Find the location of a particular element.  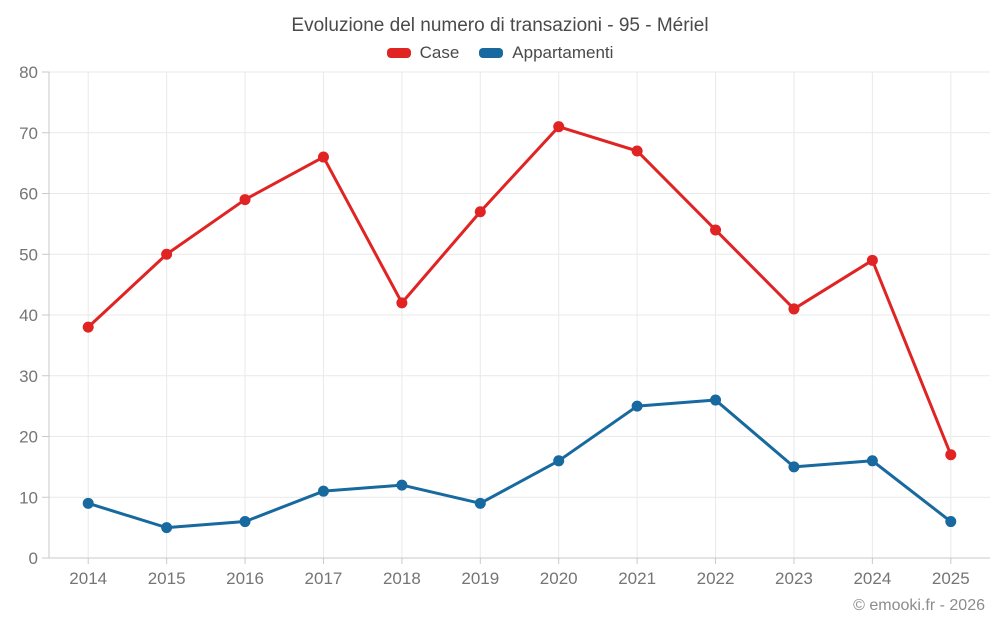

legend-item-appartamenti: Appartamenti is located at coordinates (546, 53).